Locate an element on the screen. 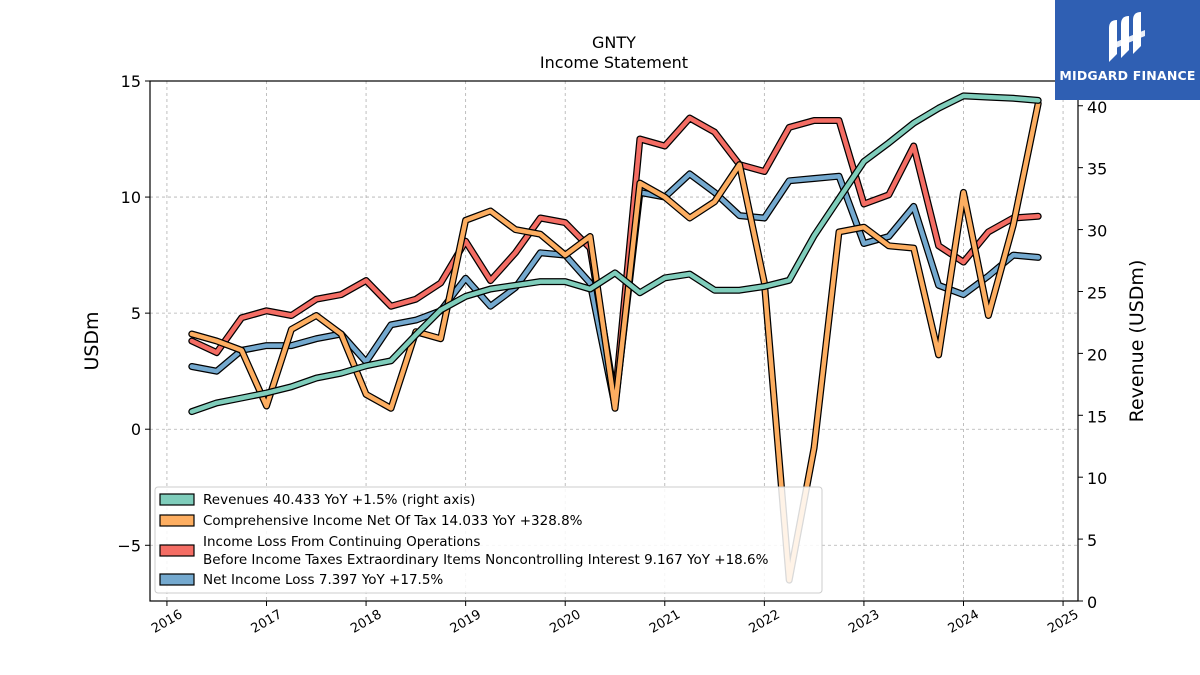 The height and width of the screenshot is (675, 1200). chart-title: GNTY is located at coordinates (614, 42).